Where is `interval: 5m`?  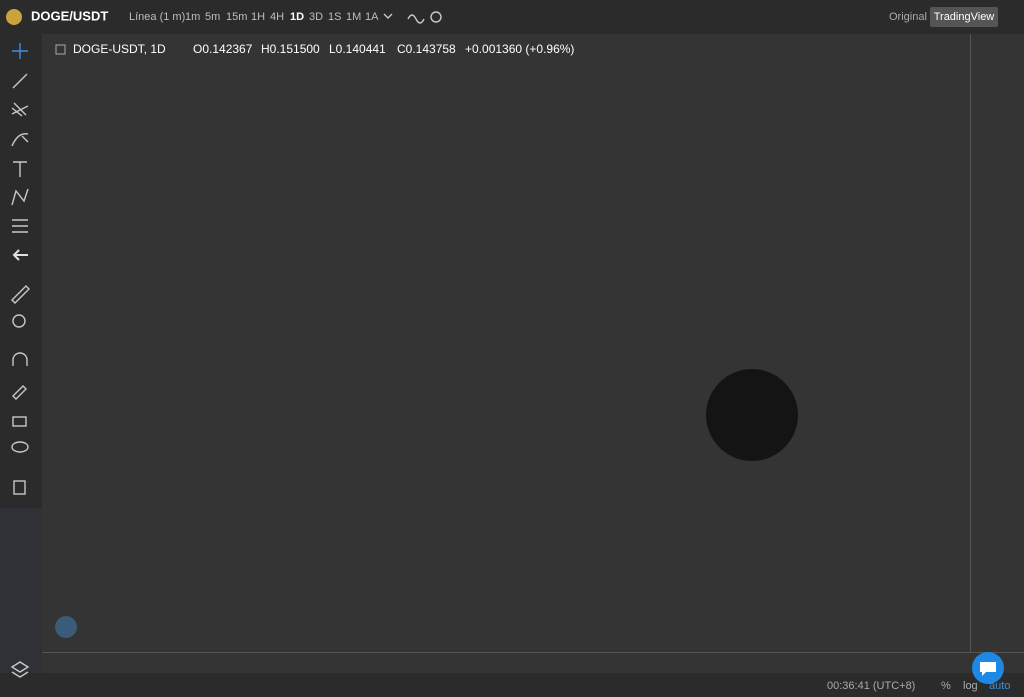 interval: 5m is located at coordinates (212, 17).